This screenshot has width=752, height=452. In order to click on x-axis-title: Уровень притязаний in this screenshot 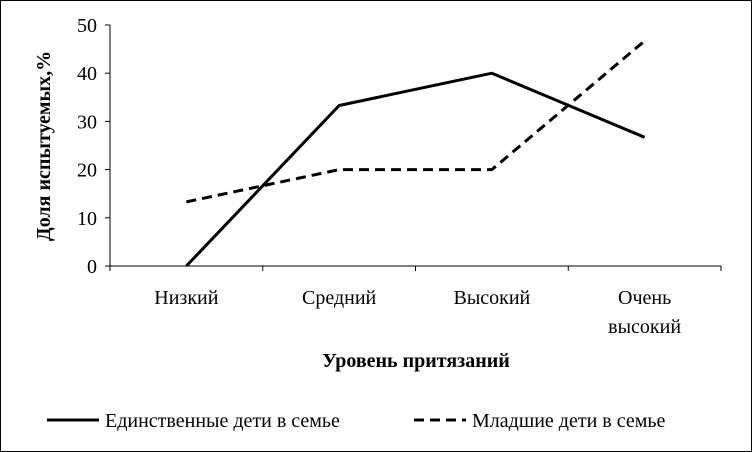, I will do `click(416, 361)`.